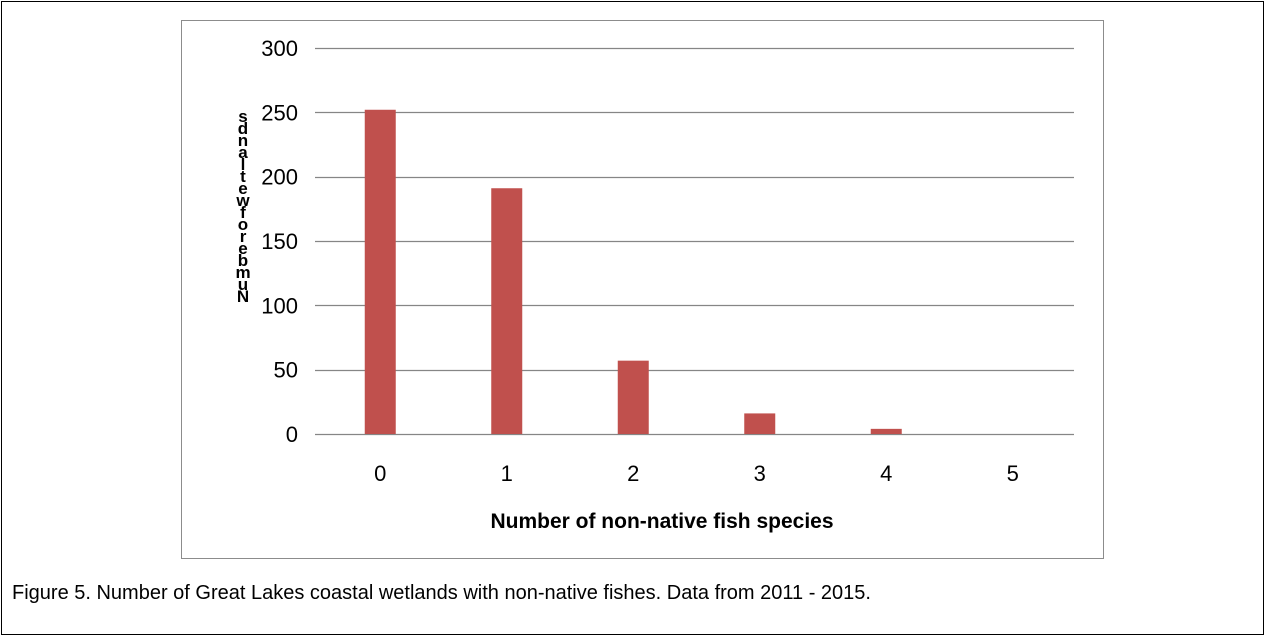 The width and height of the screenshot is (1267, 638). What do you see at coordinates (292, 434) in the screenshot?
I see `y-tick-label: 0` at bounding box center [292, 434].